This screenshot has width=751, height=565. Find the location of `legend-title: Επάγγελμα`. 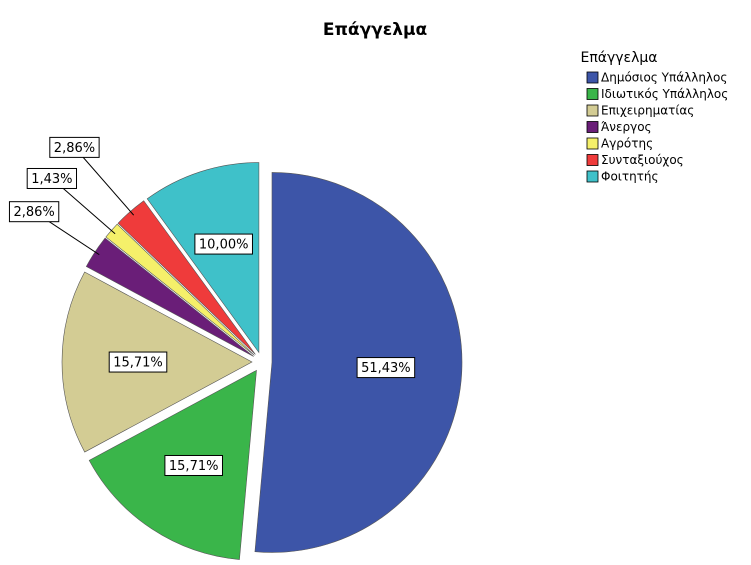

legend-title: Επάγγελμα is located at coordinates (618, 58).